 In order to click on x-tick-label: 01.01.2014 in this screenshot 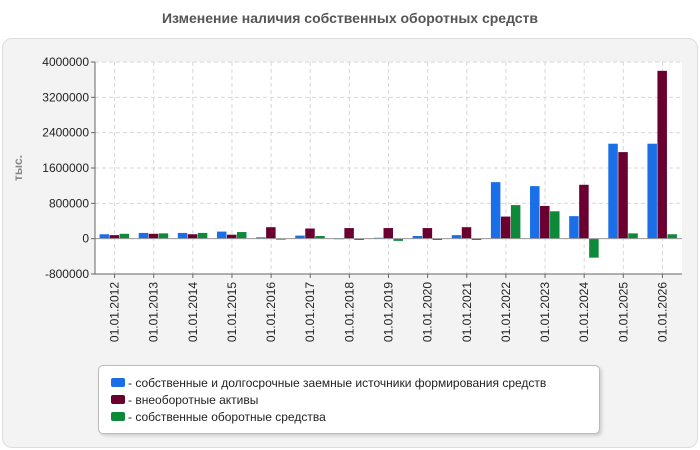, I will do `click(193, 312)`.